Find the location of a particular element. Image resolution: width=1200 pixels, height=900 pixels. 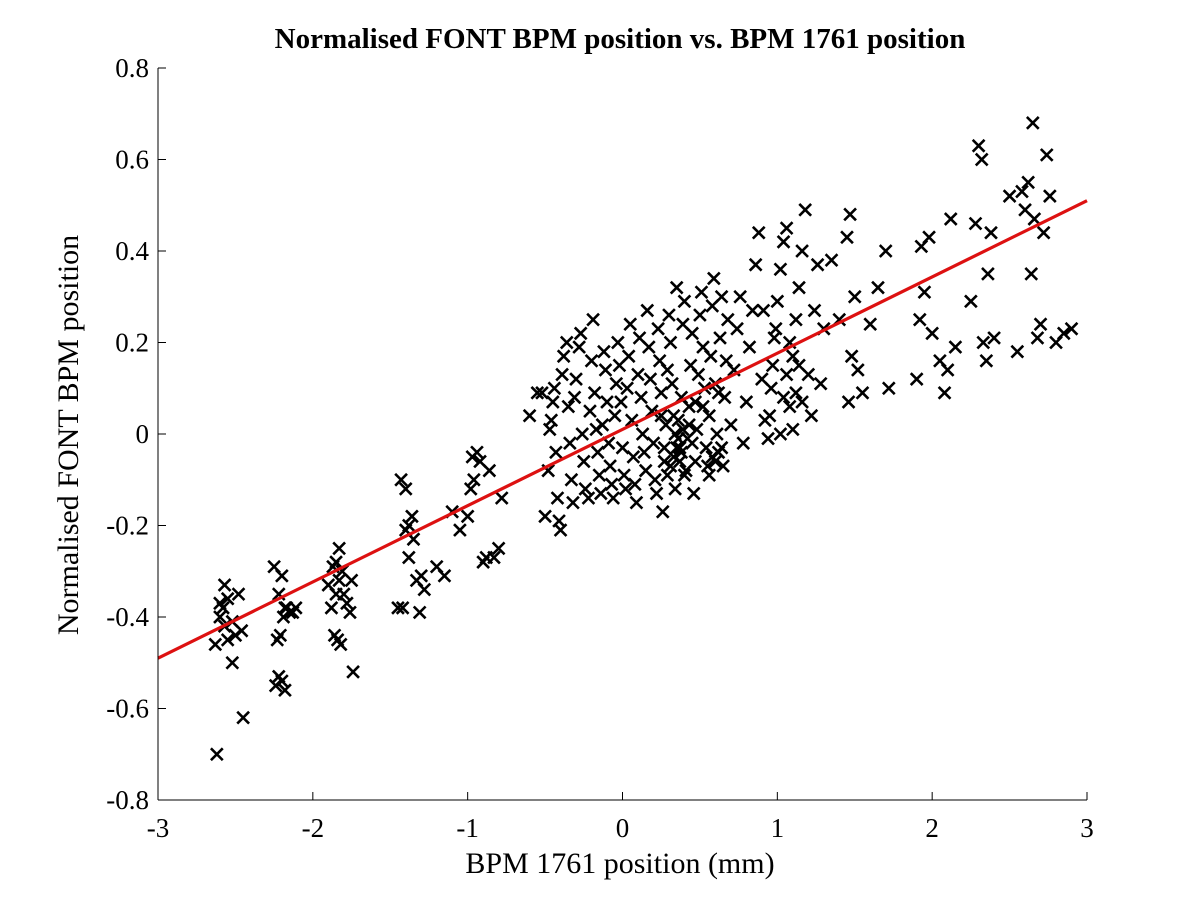

x-tick-label: 3 is located at coordinates (1087, 828).